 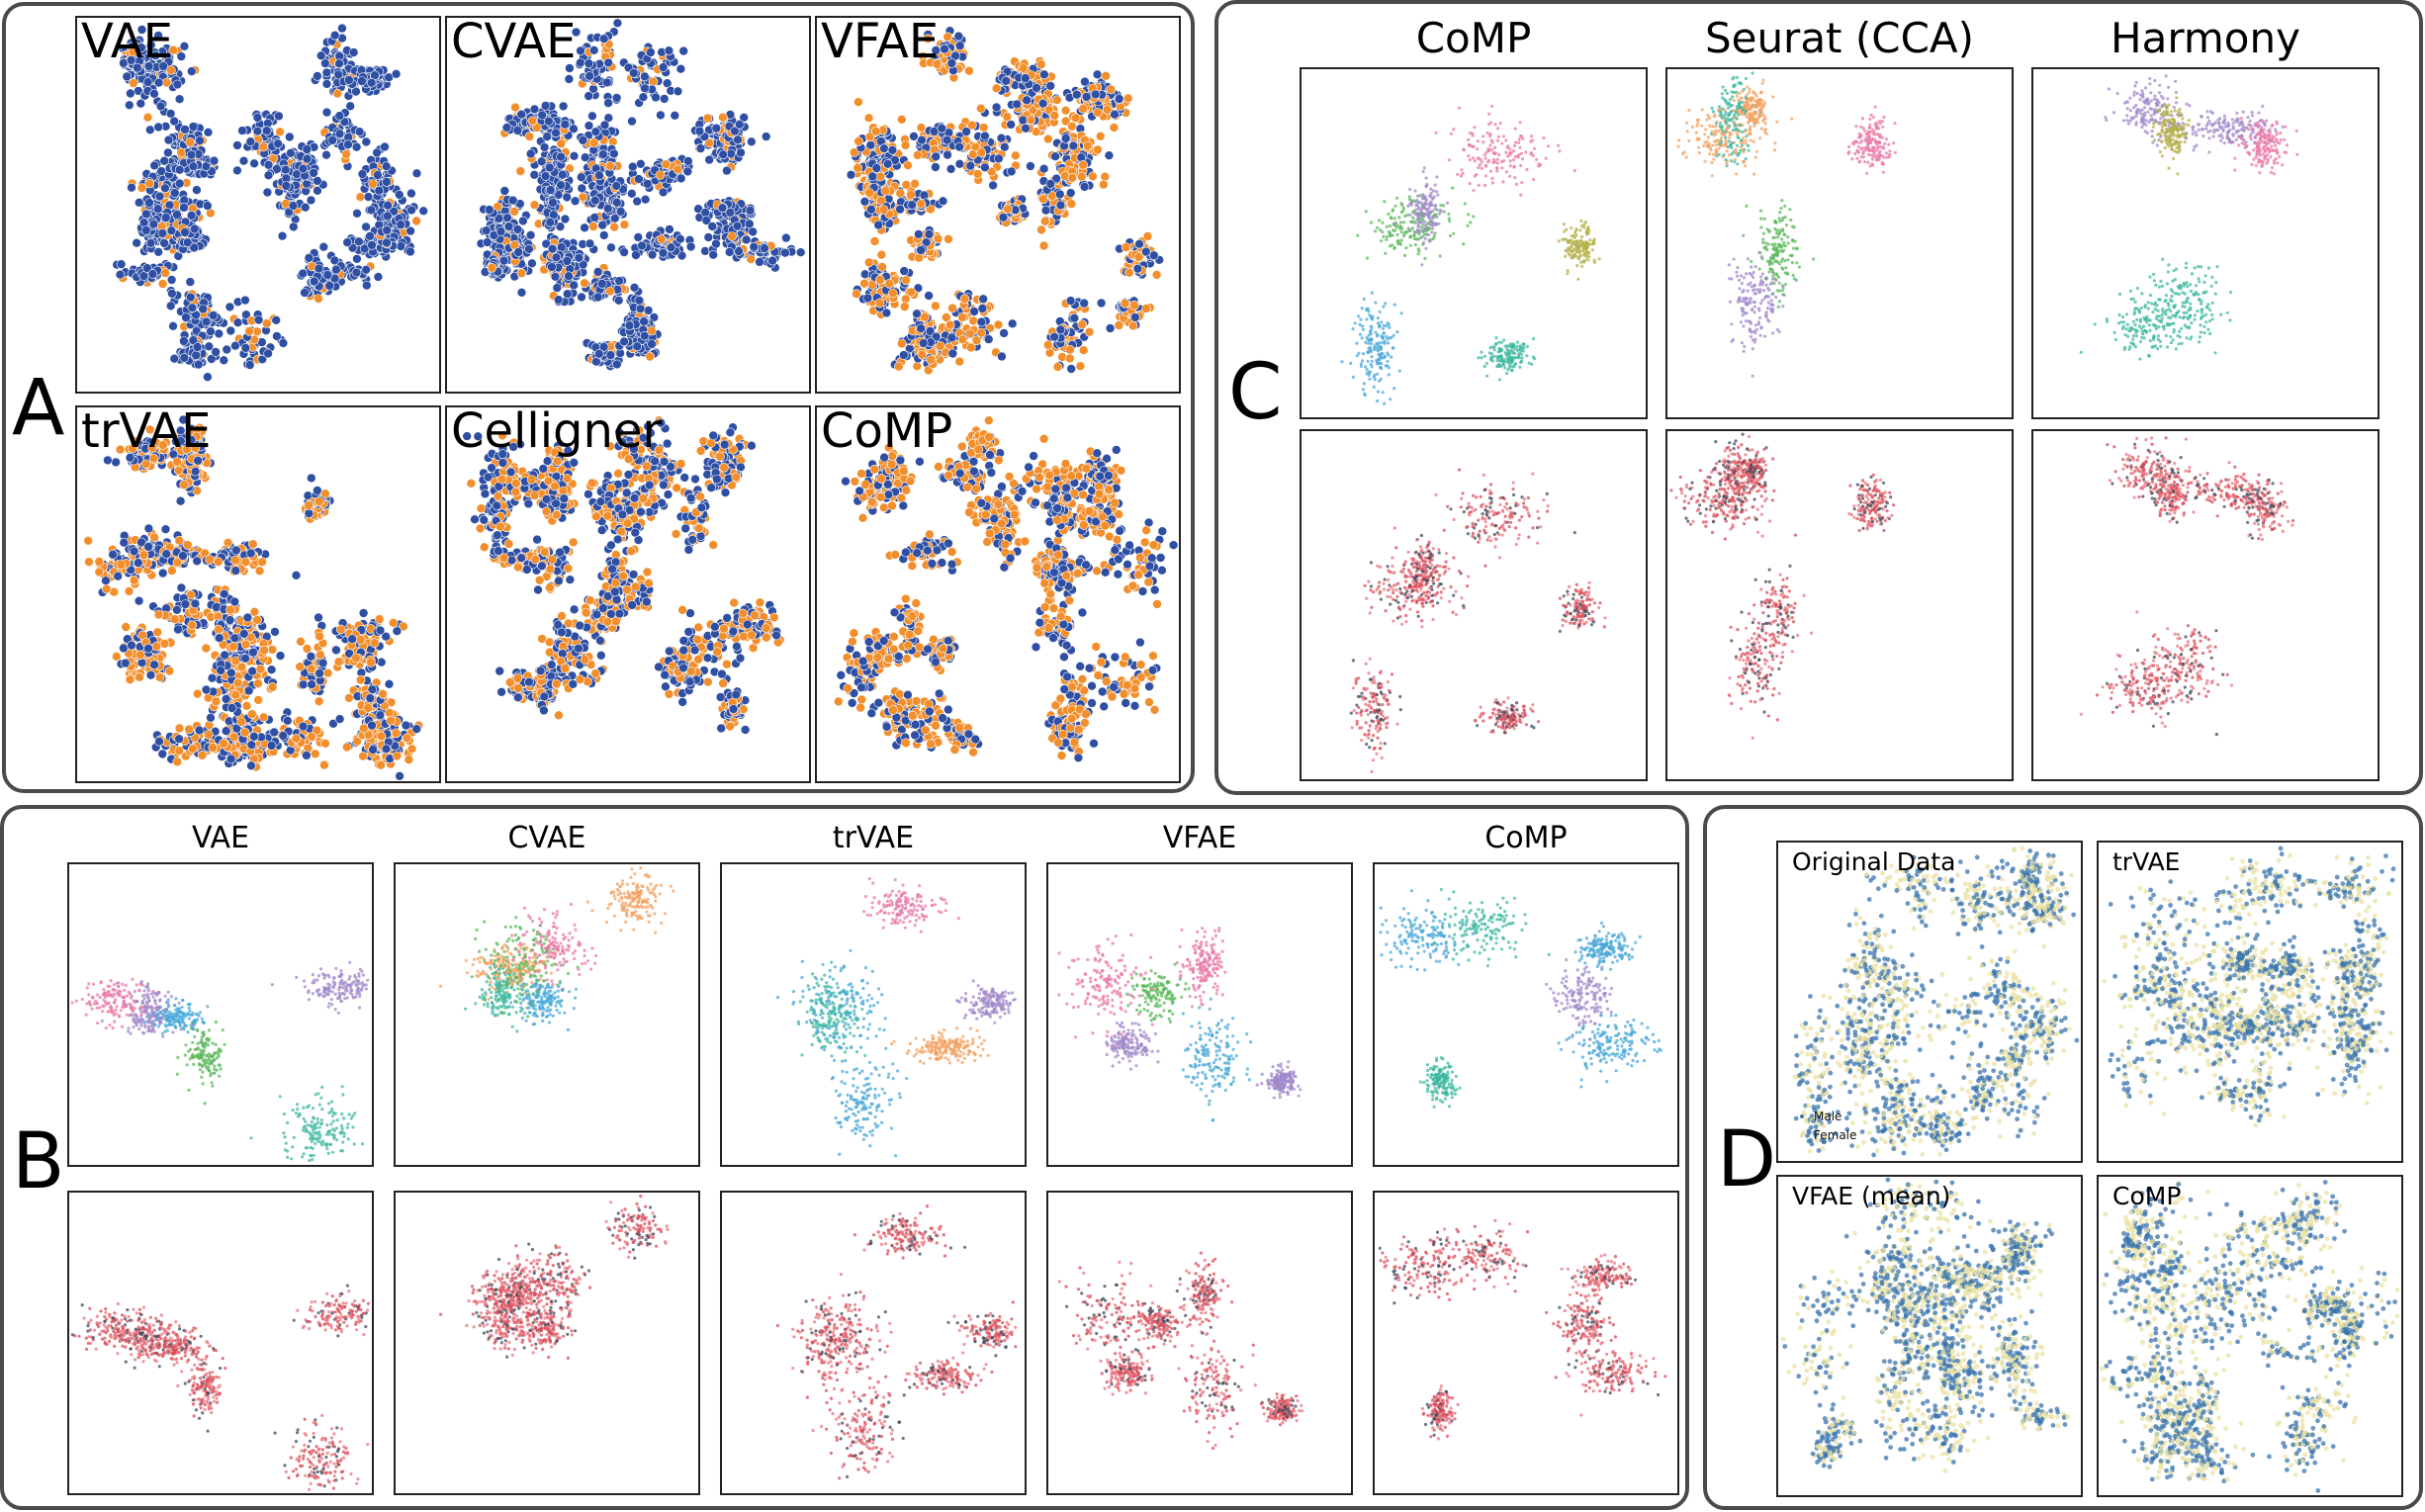 What do you see at coordinates (513, 43) in the screenshot?
I see `plot-title: CVAE` at bounding box center [513, 43].